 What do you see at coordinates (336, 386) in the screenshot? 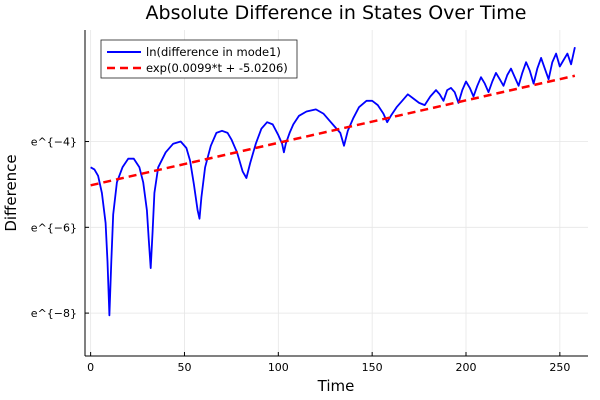
I see `x-axis-title: Time` at bounding box center [336, 386].